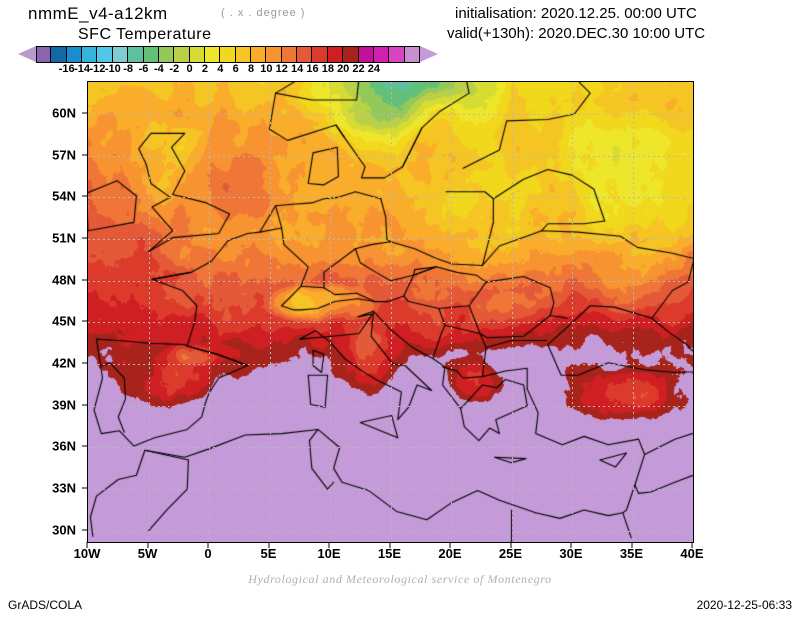 This screenshot has height=618, width=800. I want to click on longitude-tick-label: 5W, so click(147, 553).